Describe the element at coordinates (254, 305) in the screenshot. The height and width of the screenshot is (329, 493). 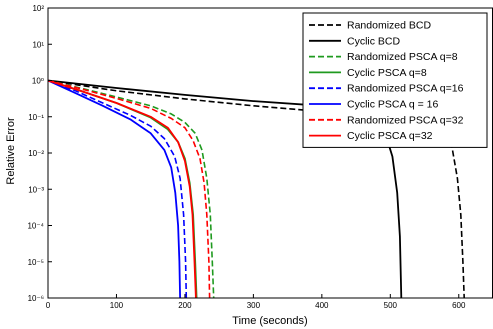
I see `x-tick-label: 300` at that location.